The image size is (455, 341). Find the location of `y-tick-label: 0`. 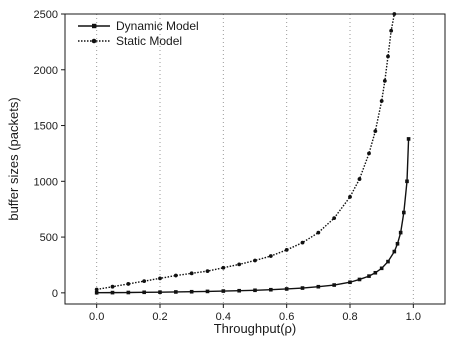

y-tick-label: 0 is located at coordinates (55, 294).